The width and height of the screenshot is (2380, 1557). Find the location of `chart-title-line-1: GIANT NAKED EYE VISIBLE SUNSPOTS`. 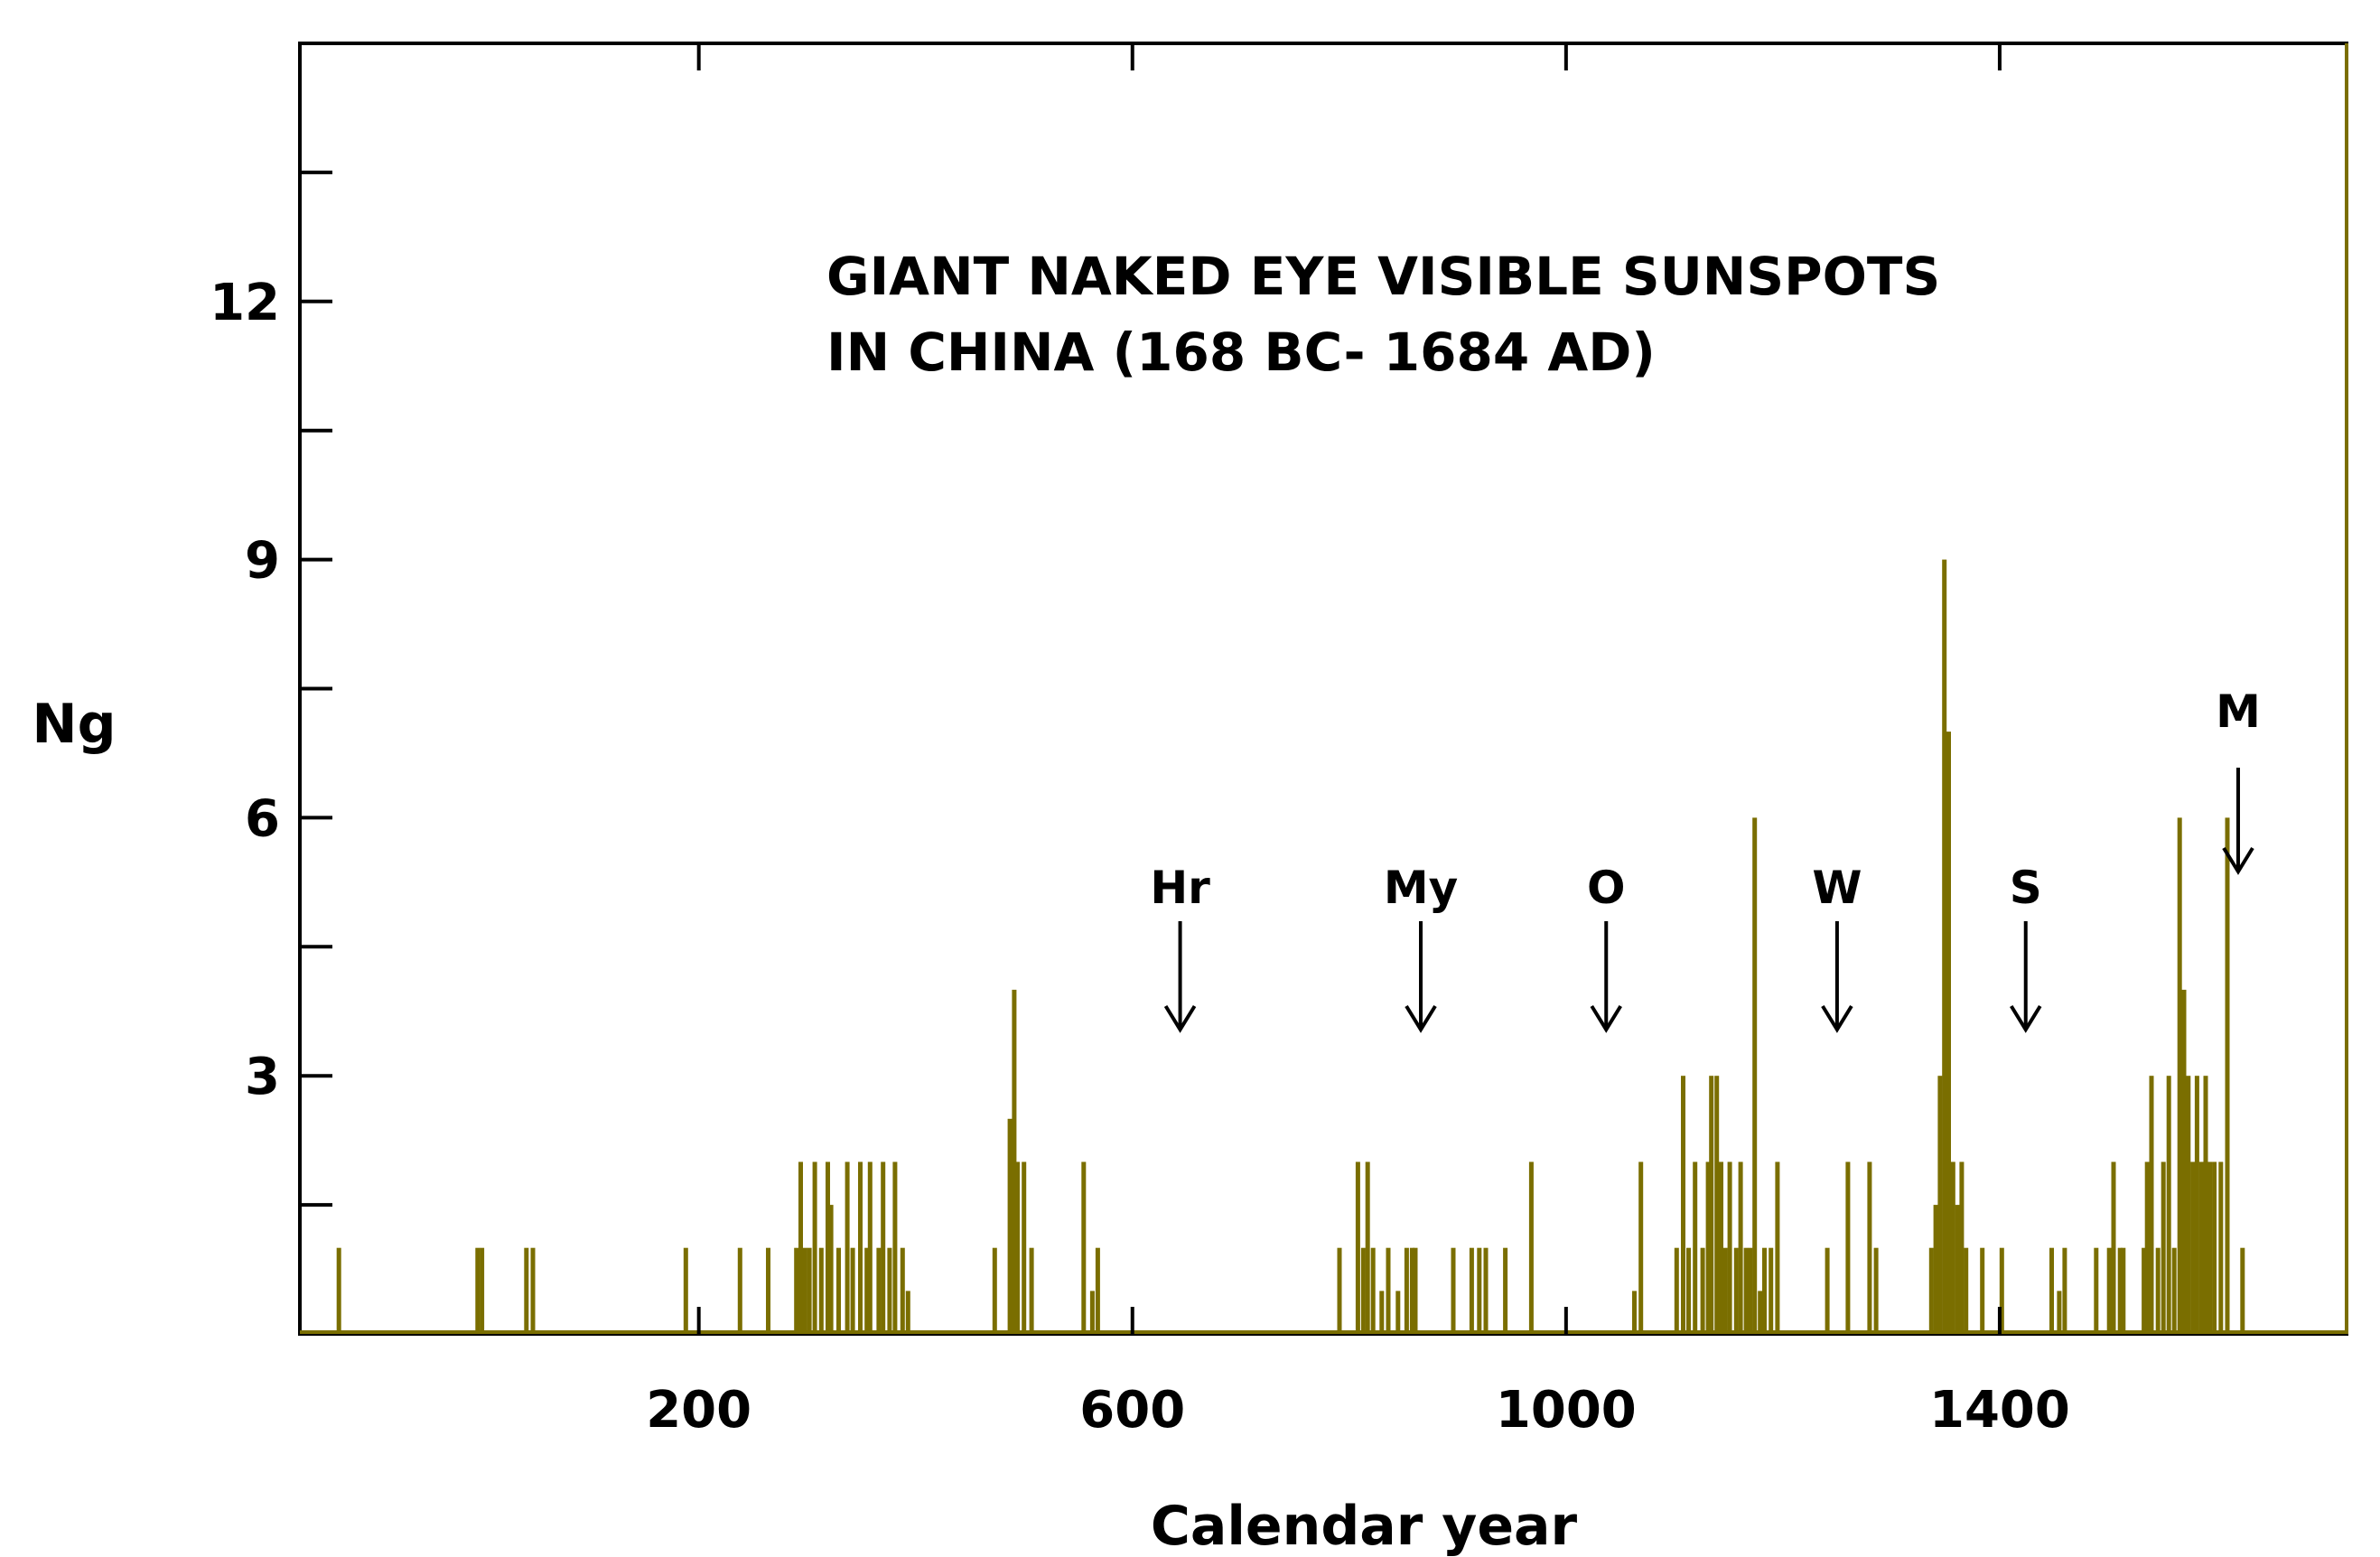

chart-title-line-1: GIANT NAKED EYE VISIBLE SUNSPOTS is located at coordinates (1383, 276).